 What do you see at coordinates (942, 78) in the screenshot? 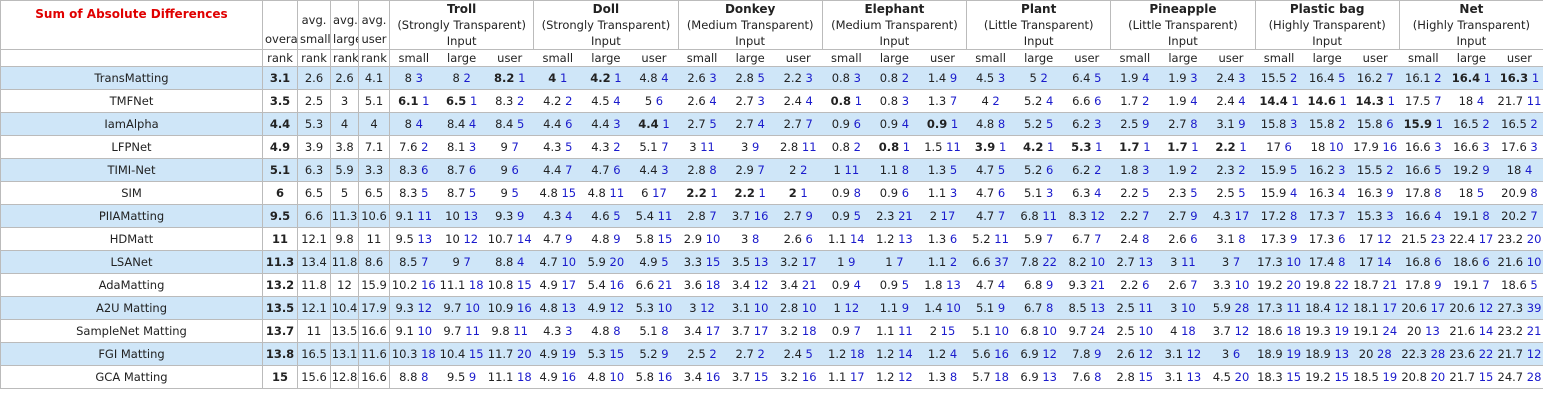
I see `score-cell: 1.4 9` at bounding box center [942, 78].